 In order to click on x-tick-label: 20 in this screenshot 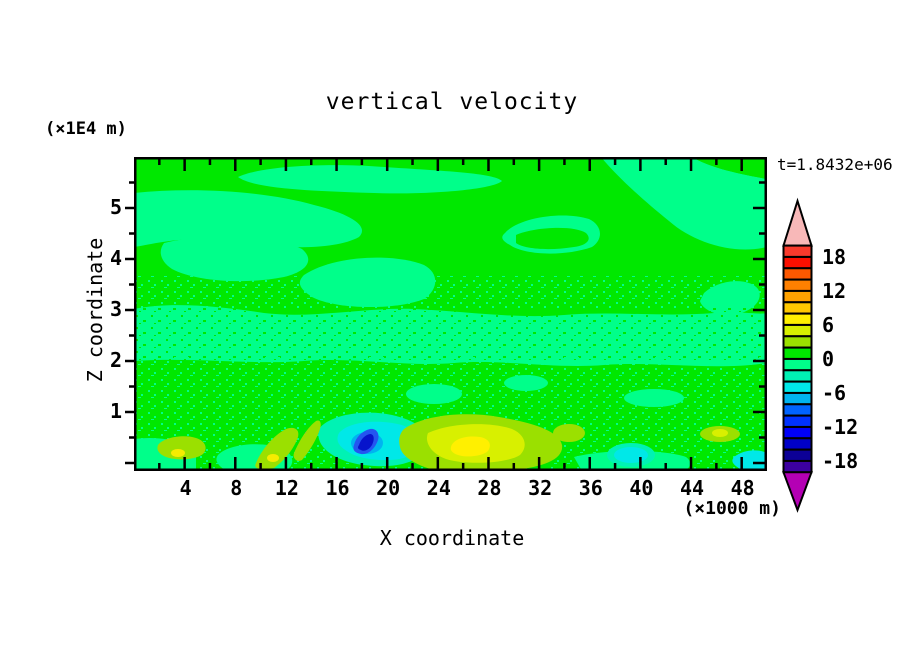, I will do `click(388, 488)`.